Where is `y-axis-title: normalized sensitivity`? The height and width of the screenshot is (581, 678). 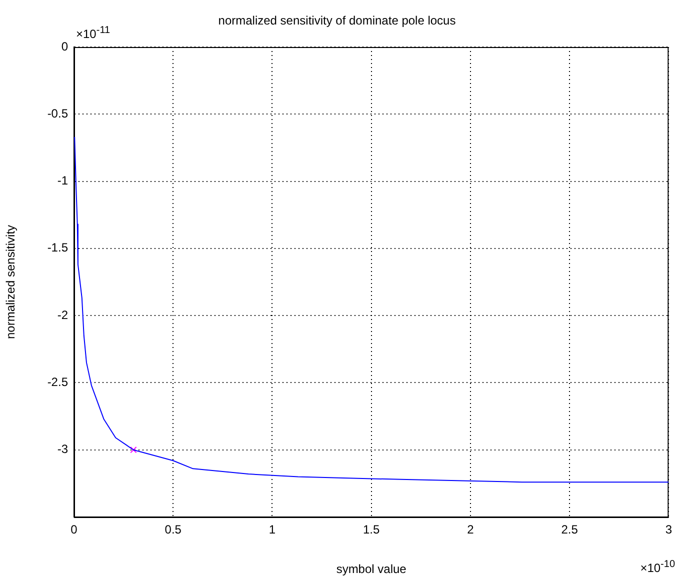 y-axis-title: normalized sensitivity is located at coordinates (11, 282).